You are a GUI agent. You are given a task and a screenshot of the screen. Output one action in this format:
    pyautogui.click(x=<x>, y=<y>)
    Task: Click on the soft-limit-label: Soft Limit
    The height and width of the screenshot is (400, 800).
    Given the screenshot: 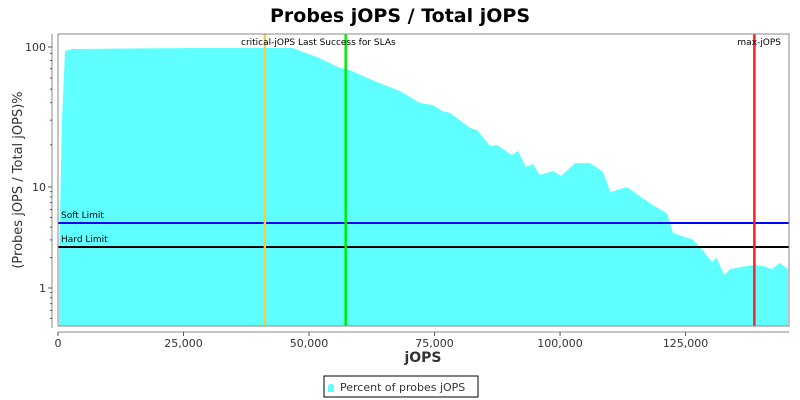 What is the action you would take?
    pyautogui.click(x=82, y=216)
    